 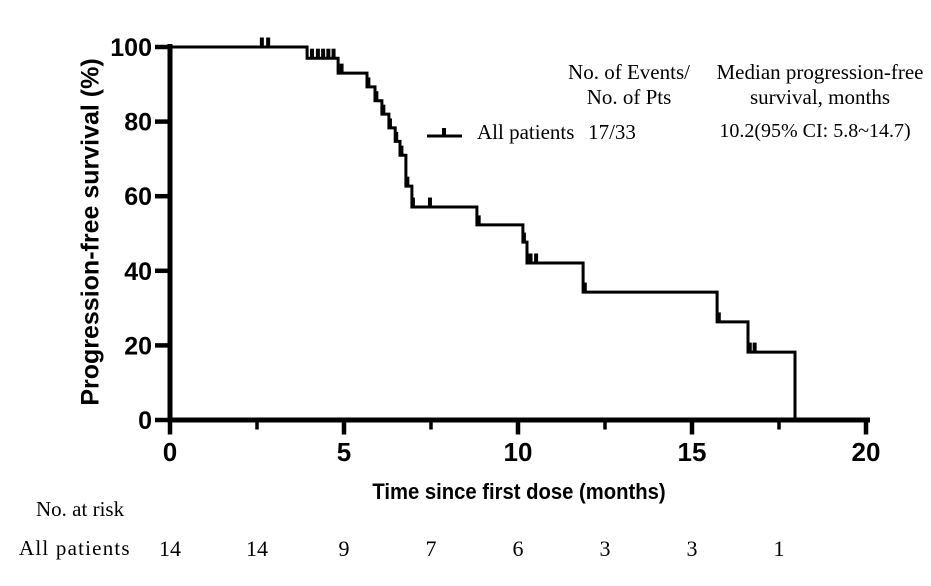 I want to click on x-tick-label: 0, so click(x=170, y=452).